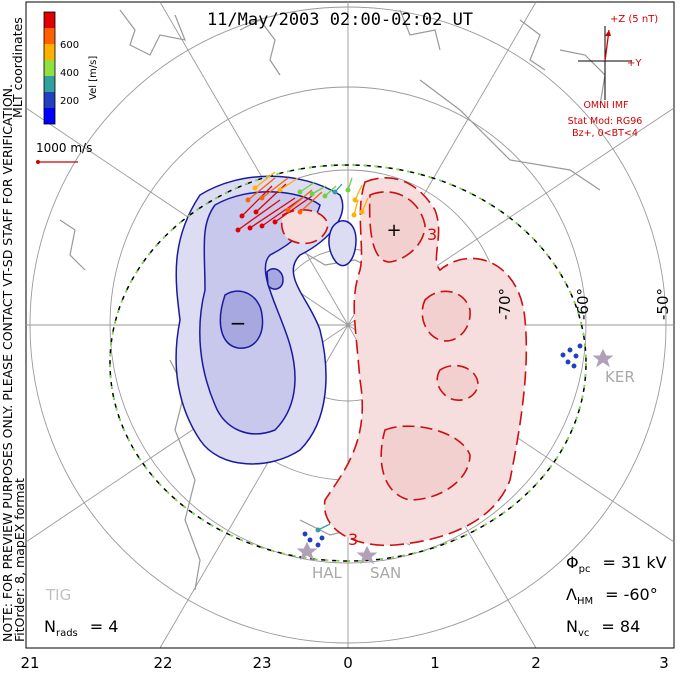 The image size is (680, 674). Describe the element at coordinates (583, 304) in the screenshot. I see `latitude-label-60: -60°` at that location.